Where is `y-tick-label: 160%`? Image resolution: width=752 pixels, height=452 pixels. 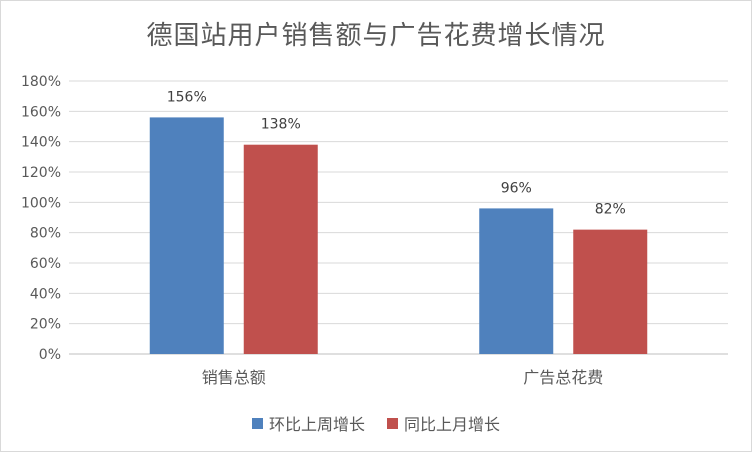 y-tick-label: 160% is located at coordinates (41, 112).